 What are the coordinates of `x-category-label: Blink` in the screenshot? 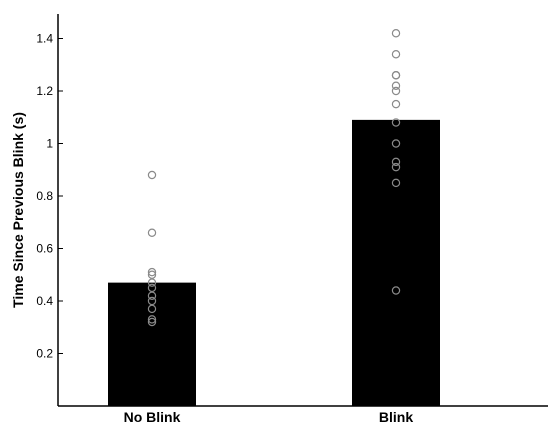 It's located at (396, 417).